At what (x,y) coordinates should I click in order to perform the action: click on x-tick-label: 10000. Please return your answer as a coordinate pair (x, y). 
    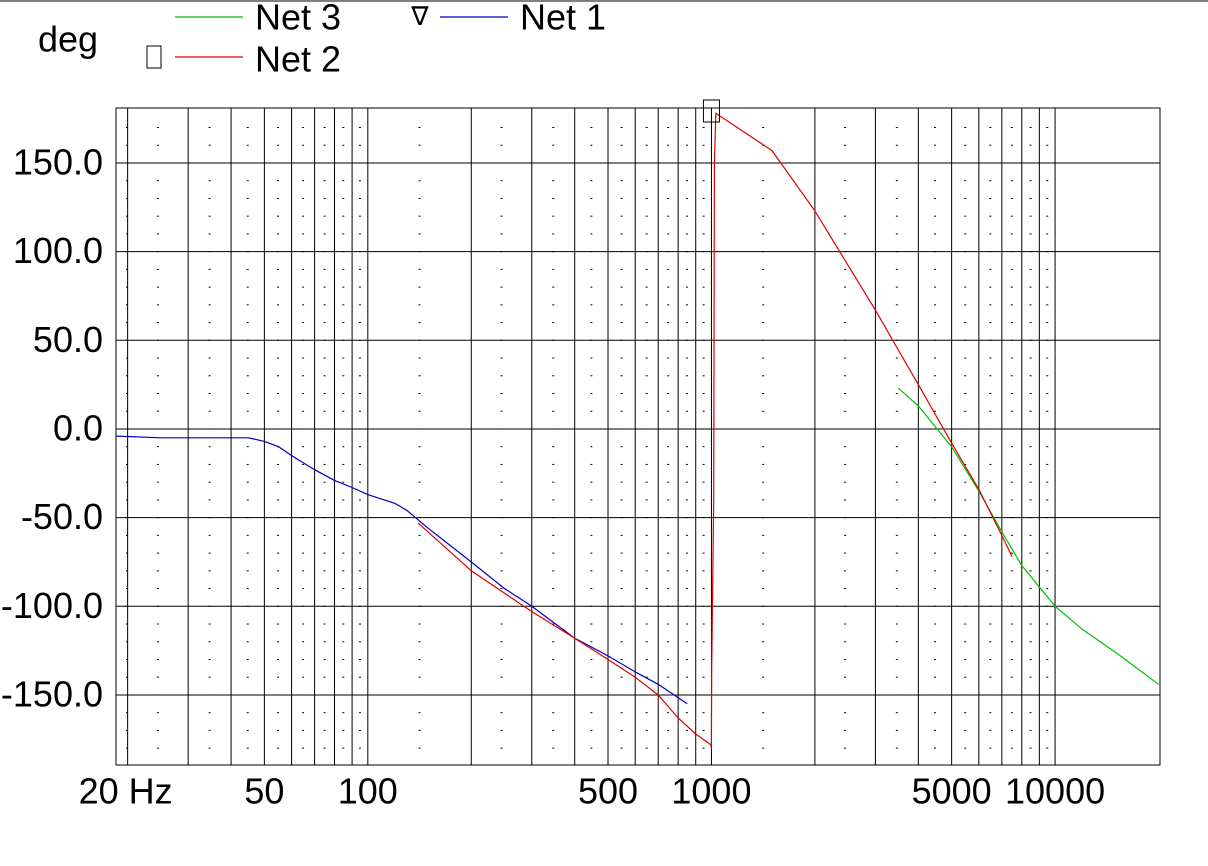
    Looking at the image, I should click on (1055, 791).